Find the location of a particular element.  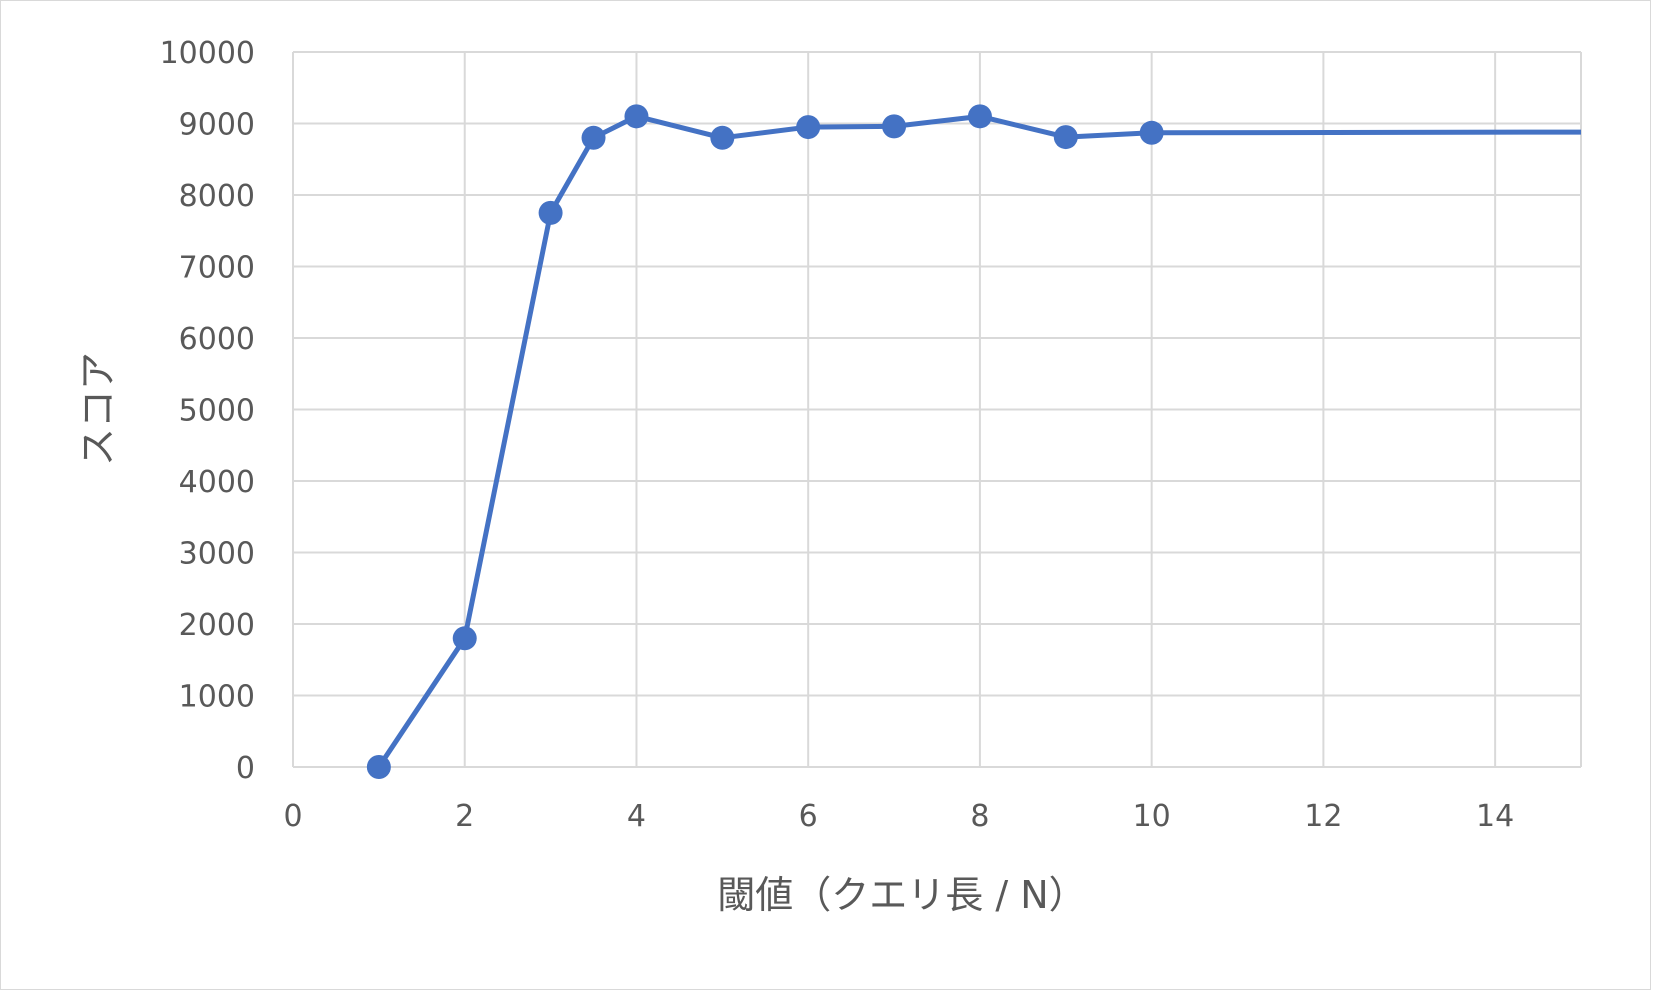

x-tick-label: 2 is located at coordinates (464, 816).